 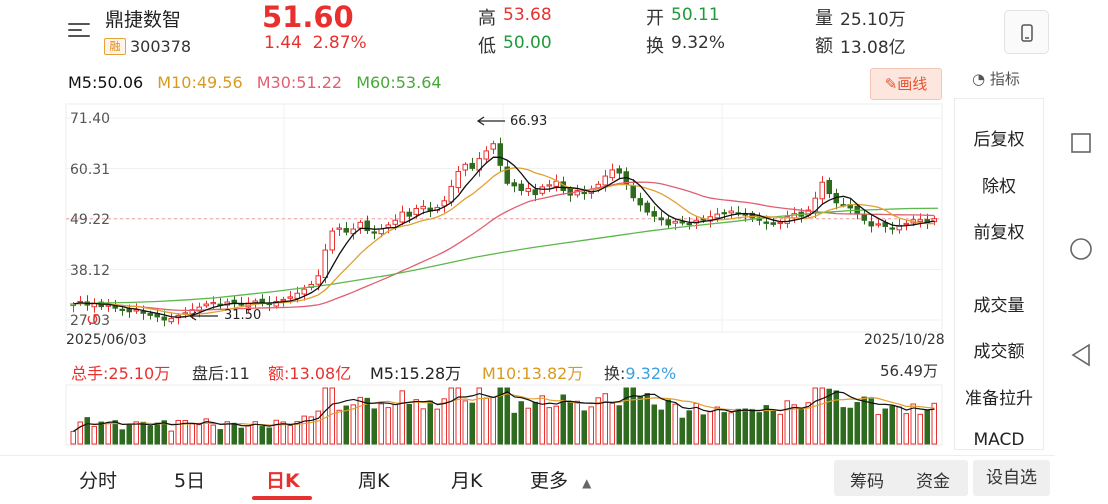 I want to click on price-change: 1.44 2.87%, so click(x=315, y=43).